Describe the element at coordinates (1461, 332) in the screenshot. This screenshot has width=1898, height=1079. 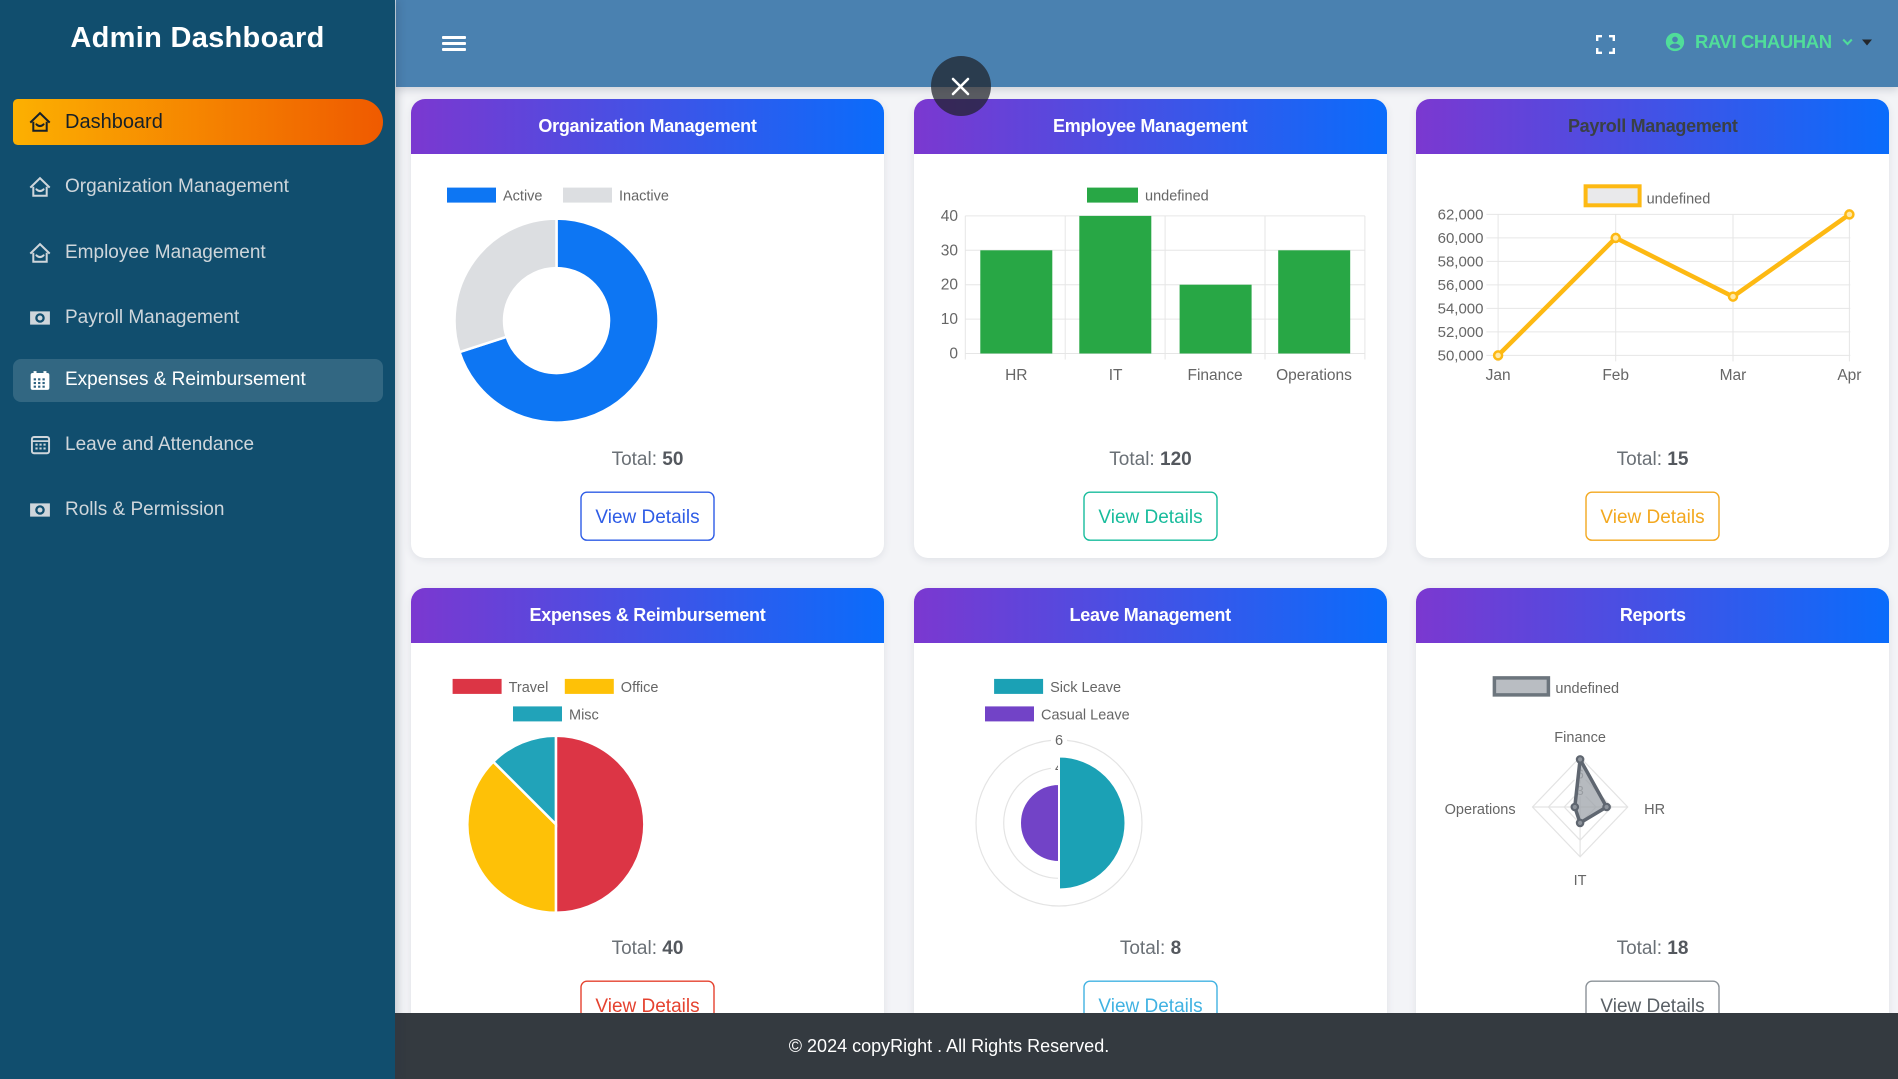
I see `svg-text: 52,000` at that location.